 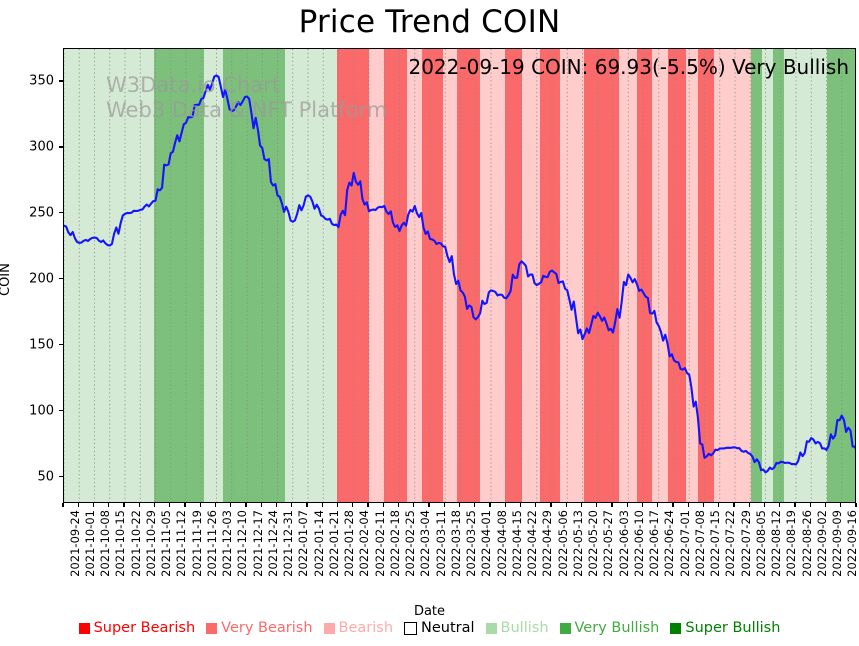 What do you see at coordinates (41, 411) in the screenshot?
I see `y-axis-tick-label: 100` at bounding box center [41, 411].